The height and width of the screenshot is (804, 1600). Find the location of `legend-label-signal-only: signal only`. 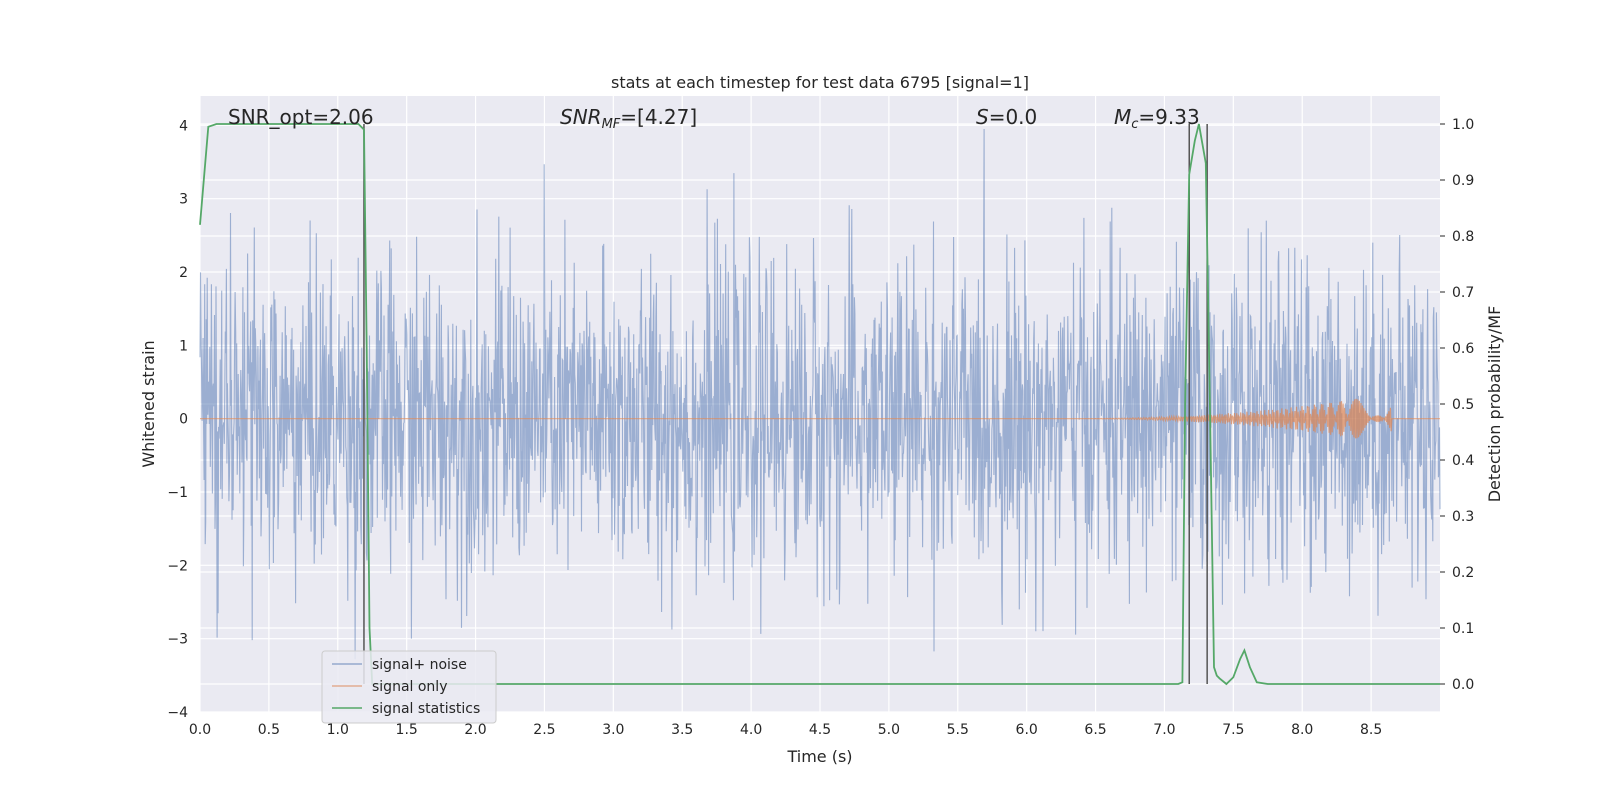

legend-label-signal-only: signal only is located at coordinates (409, 687).